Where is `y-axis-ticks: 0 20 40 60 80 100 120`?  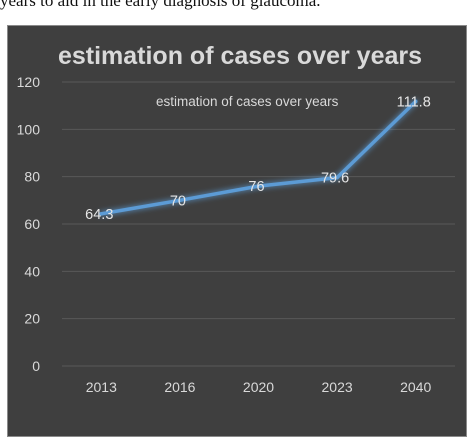 y-axis-ticks: 0 20 40 60 80 100 120 is located at coordinates (29, 224).